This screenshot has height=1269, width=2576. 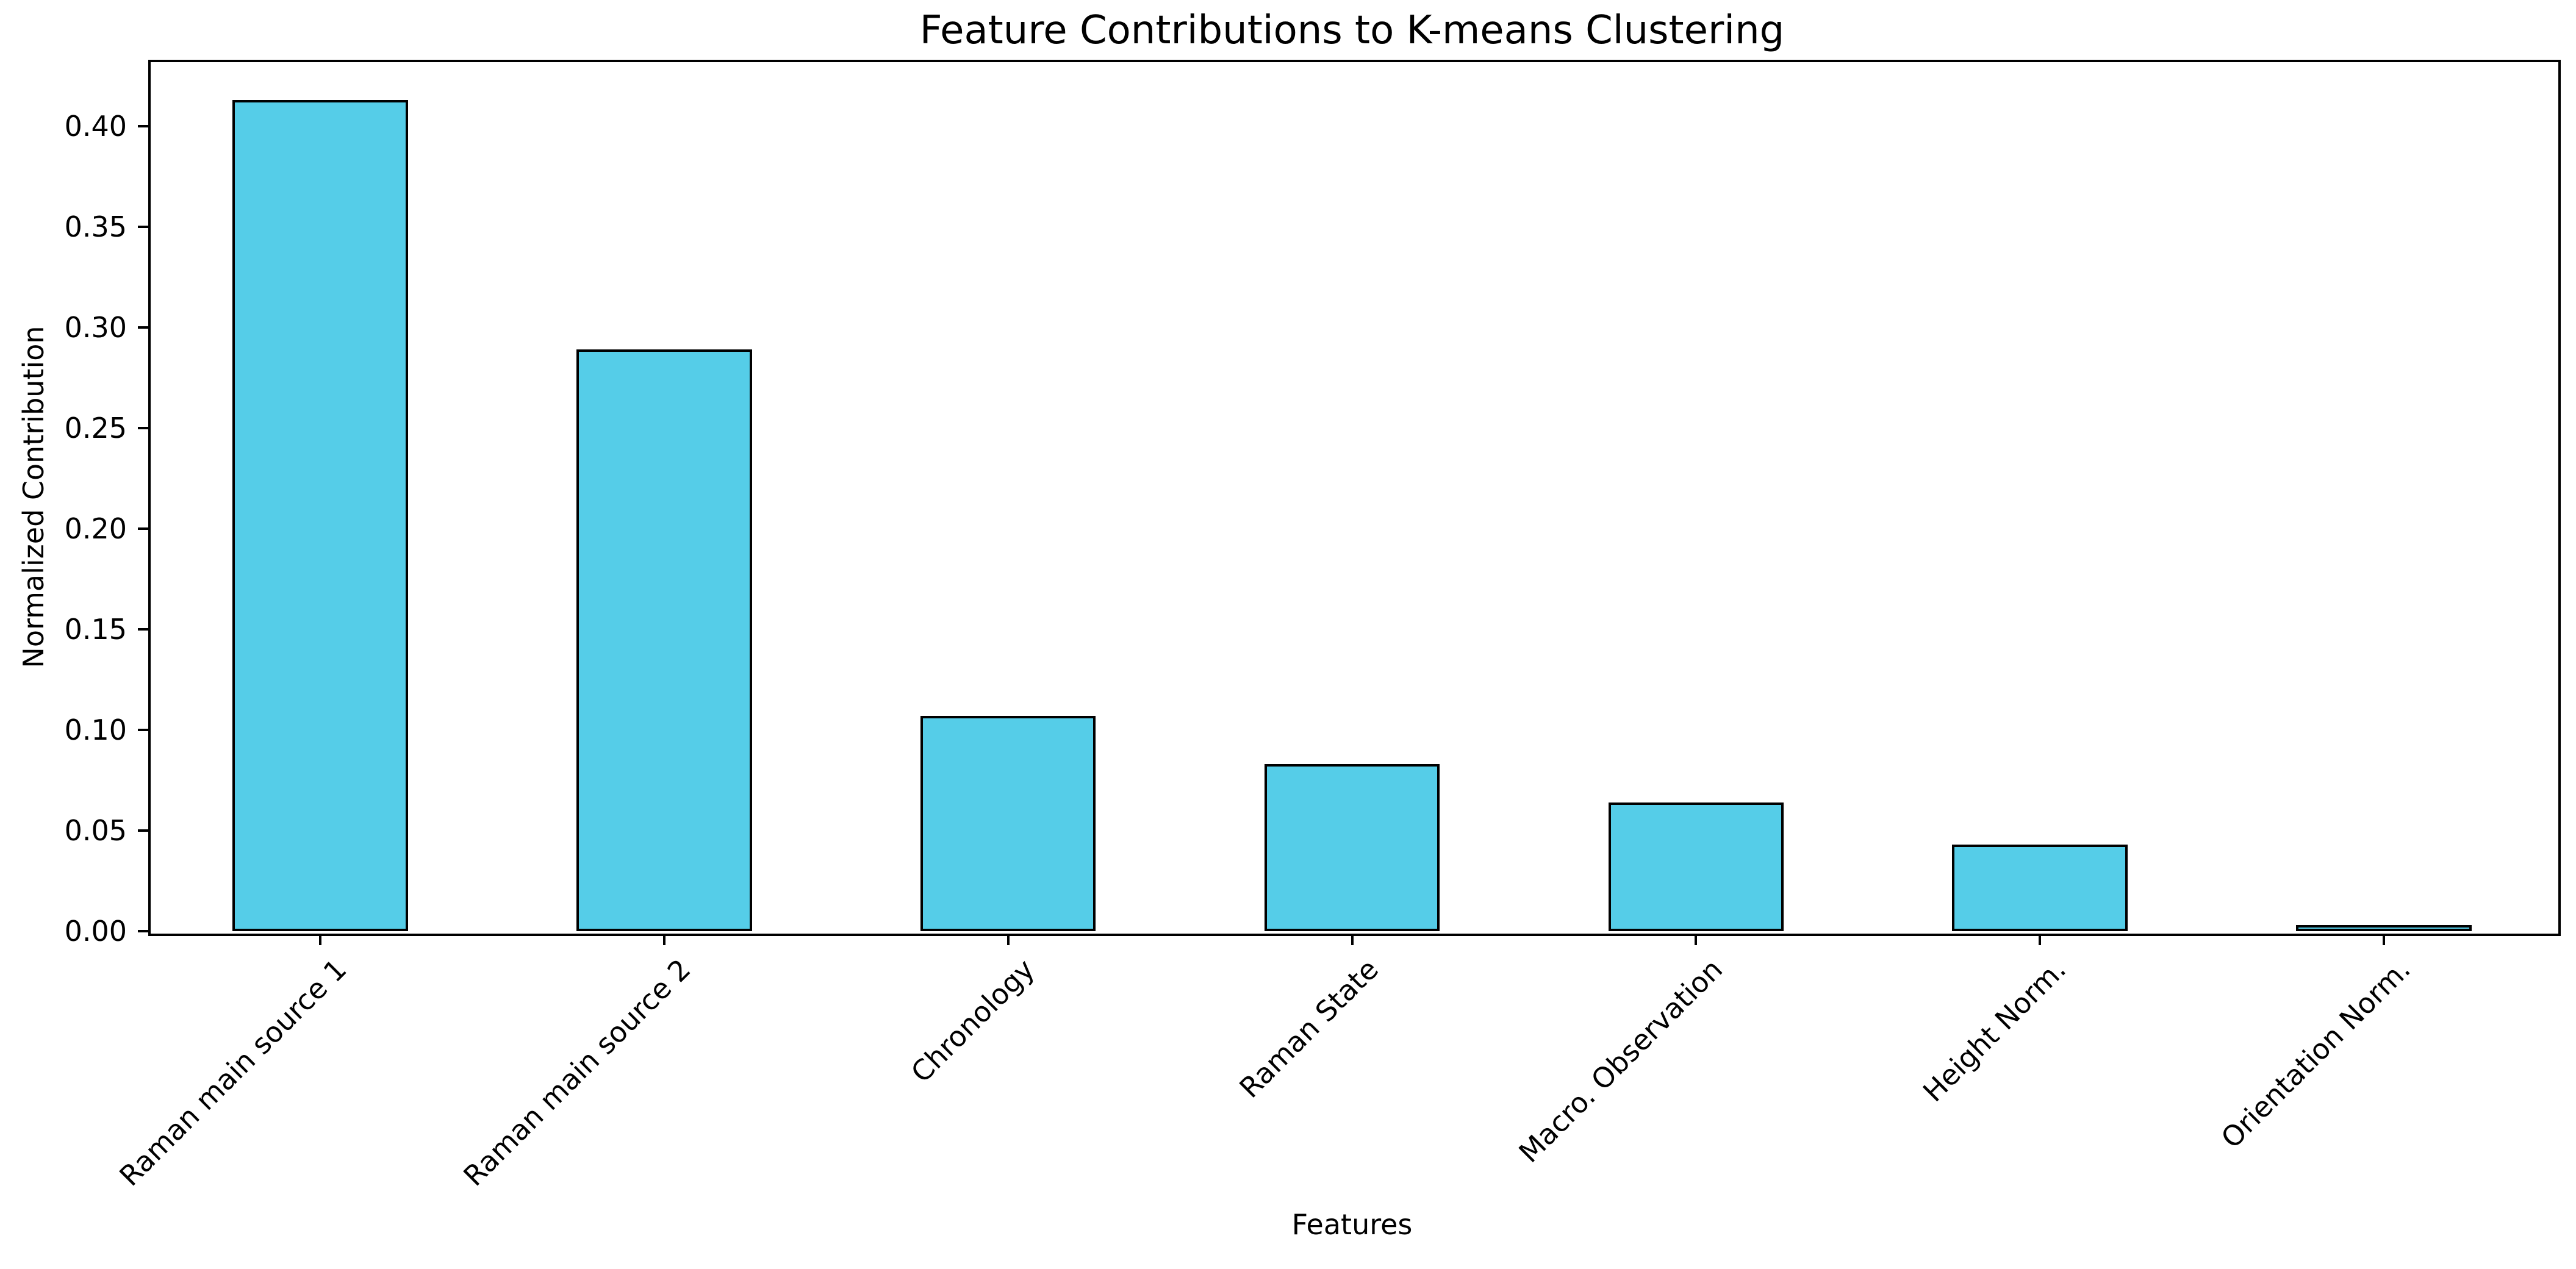 I want to click on x-tick-label: Orientation Norm., so click(x=2316, y=1054).